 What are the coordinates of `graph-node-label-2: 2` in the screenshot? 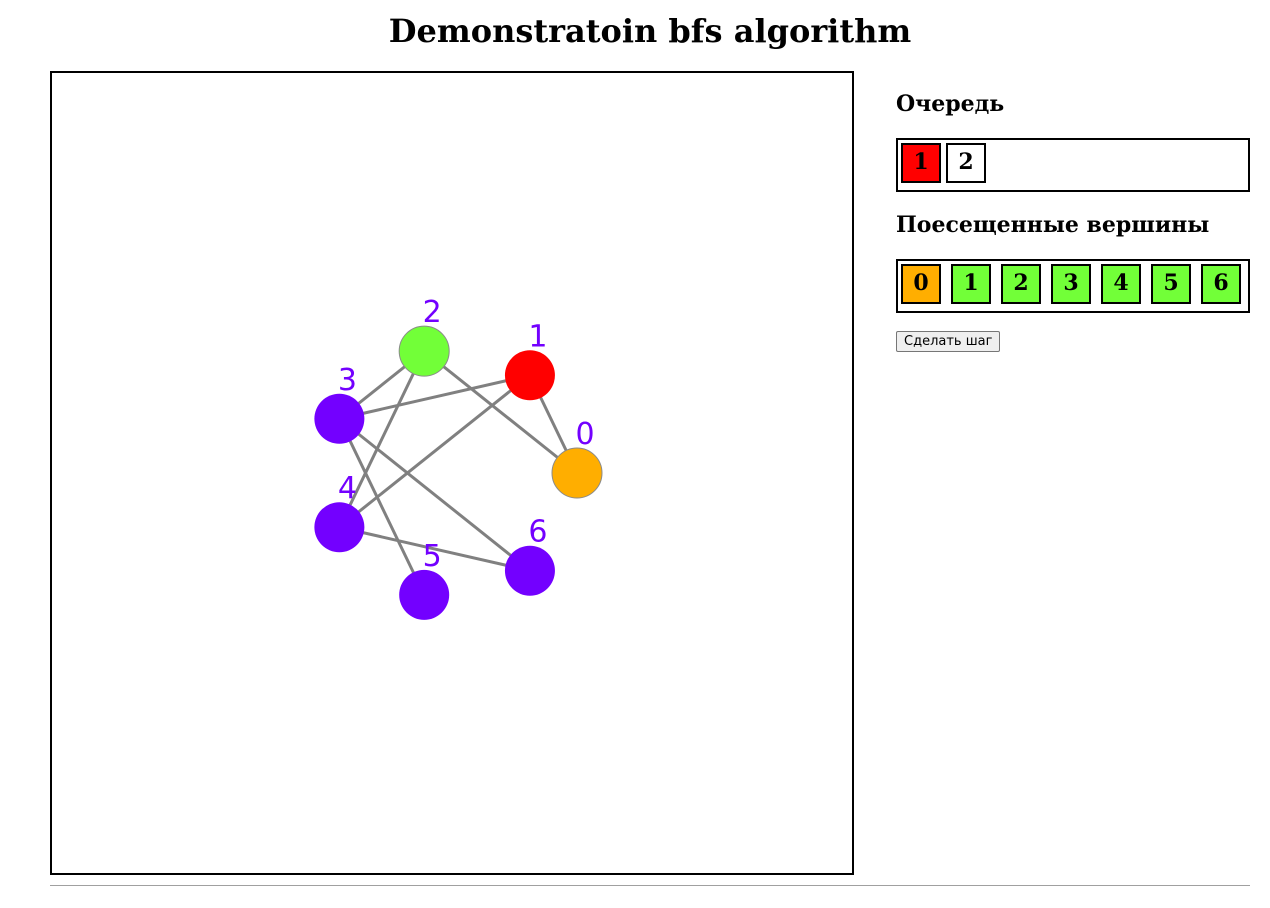 It's located at (432, 312).